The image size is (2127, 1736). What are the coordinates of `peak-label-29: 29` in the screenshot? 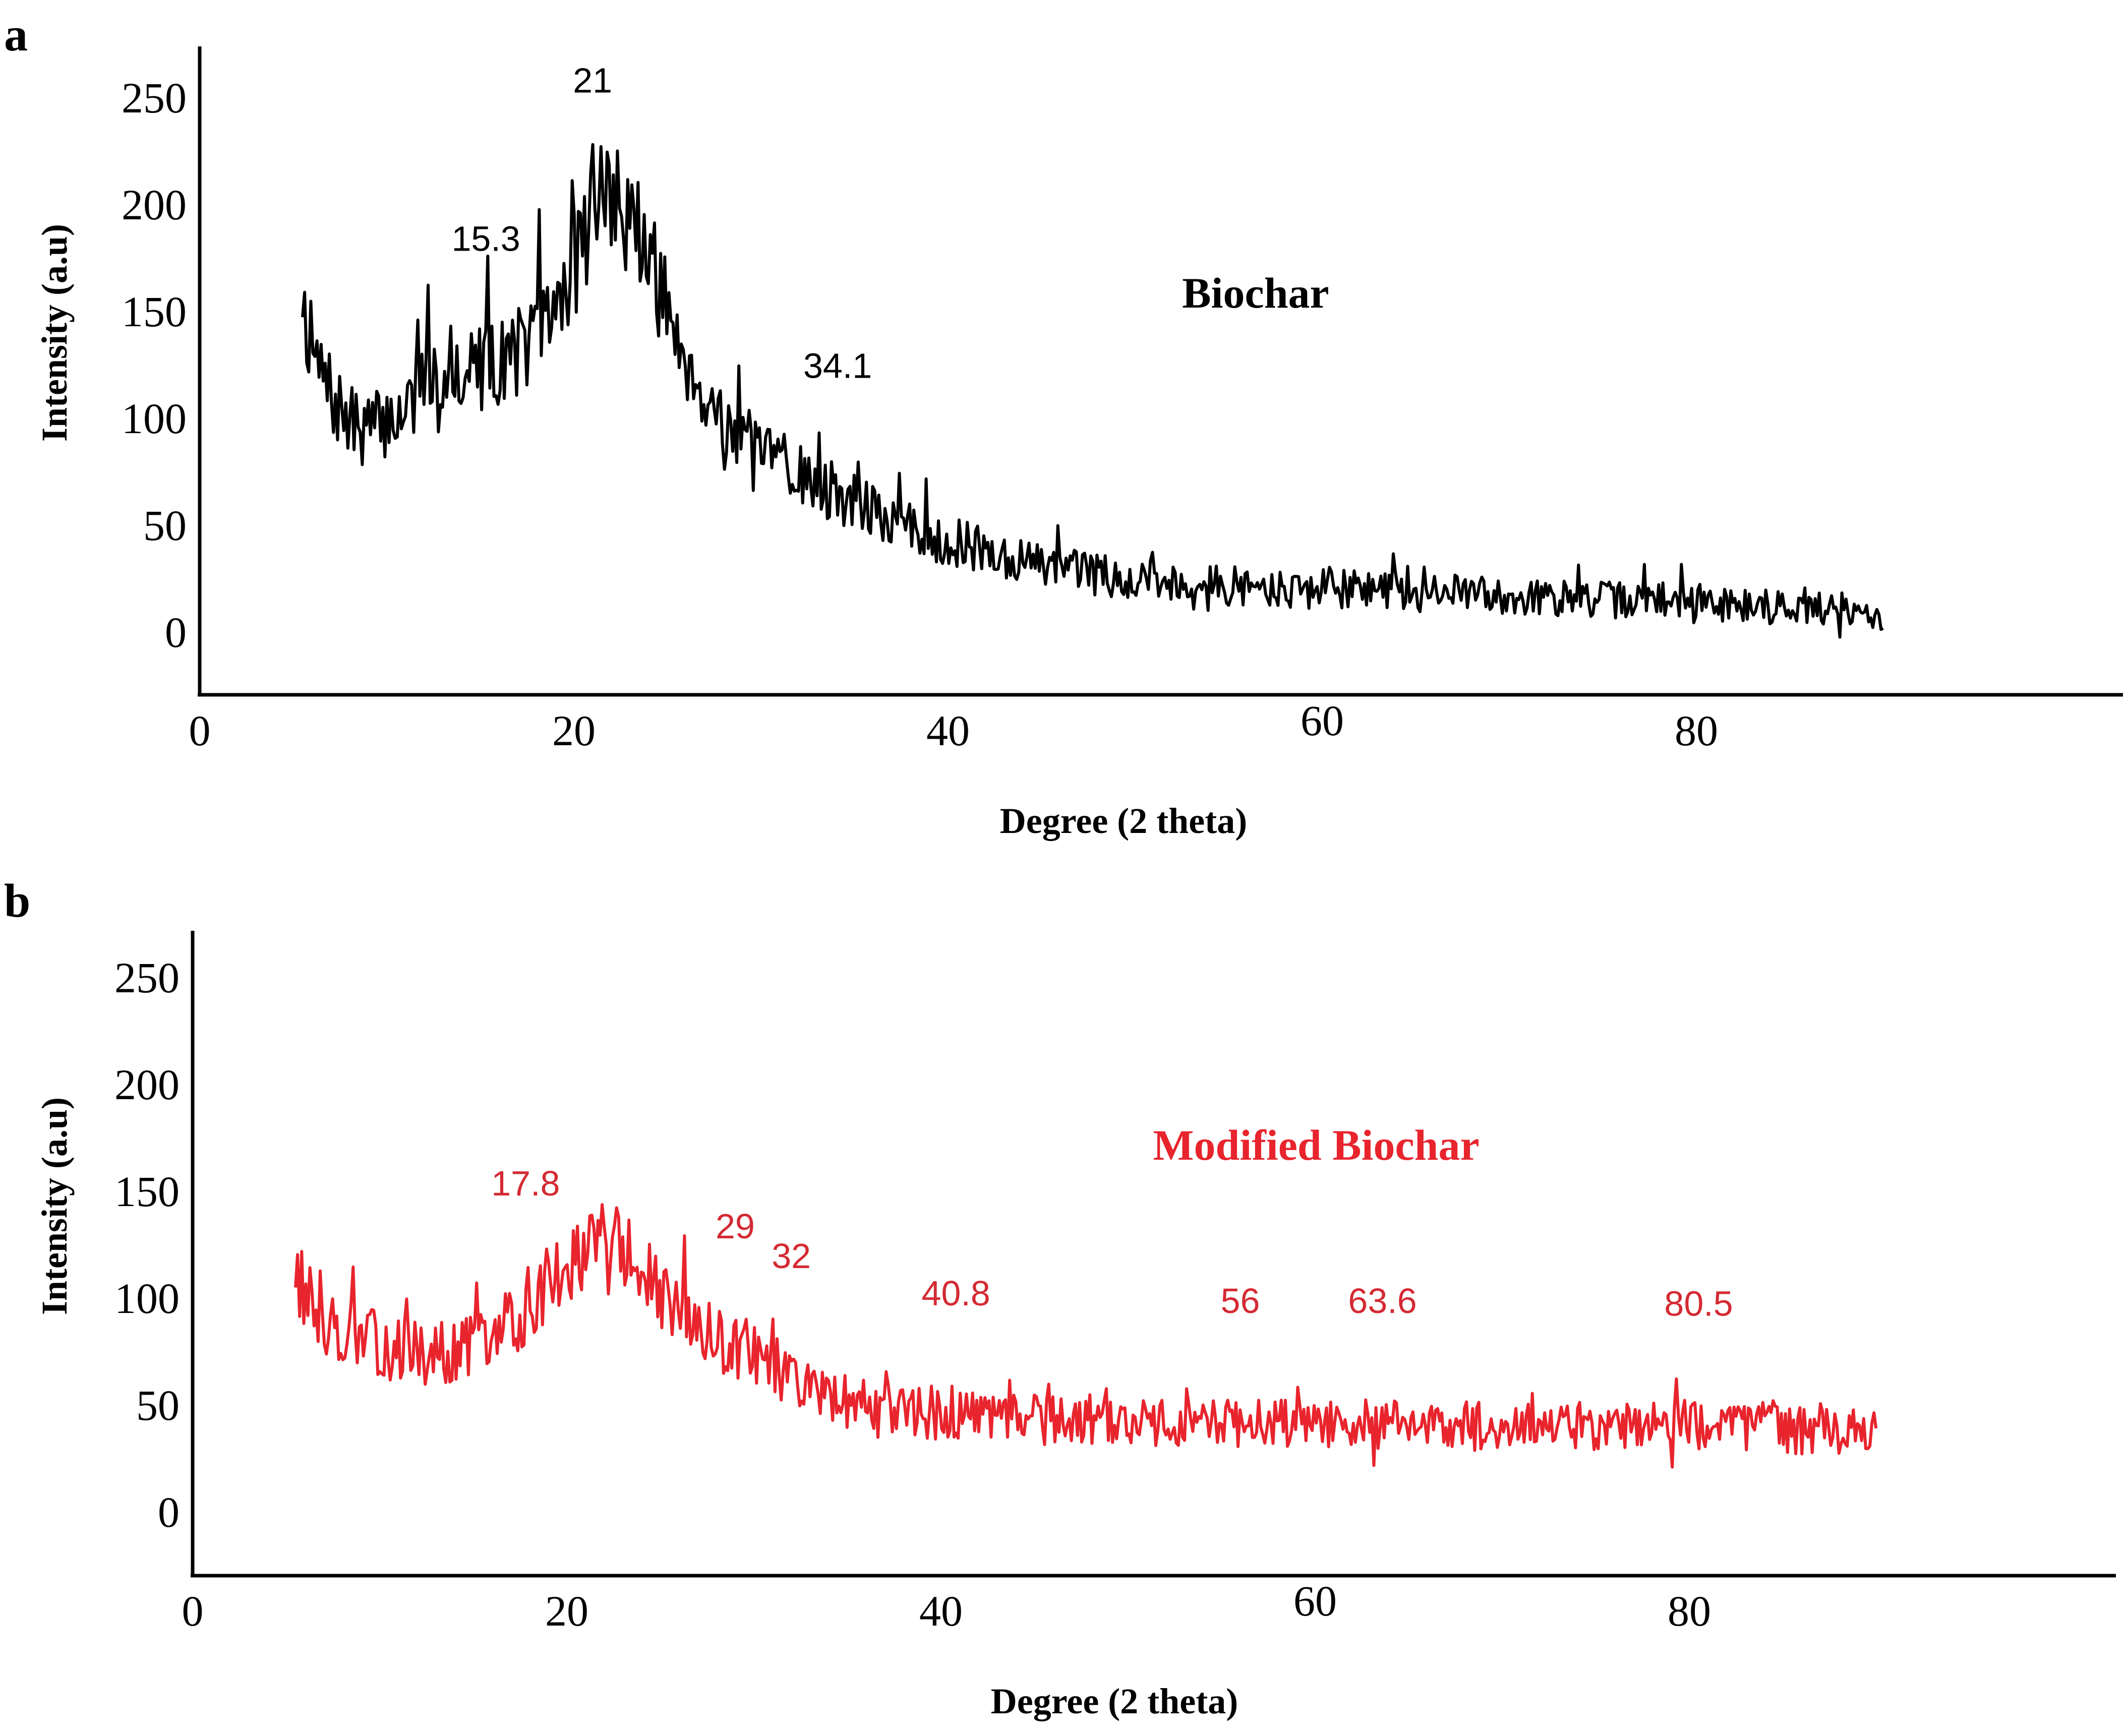 It's located at (735, 1226).